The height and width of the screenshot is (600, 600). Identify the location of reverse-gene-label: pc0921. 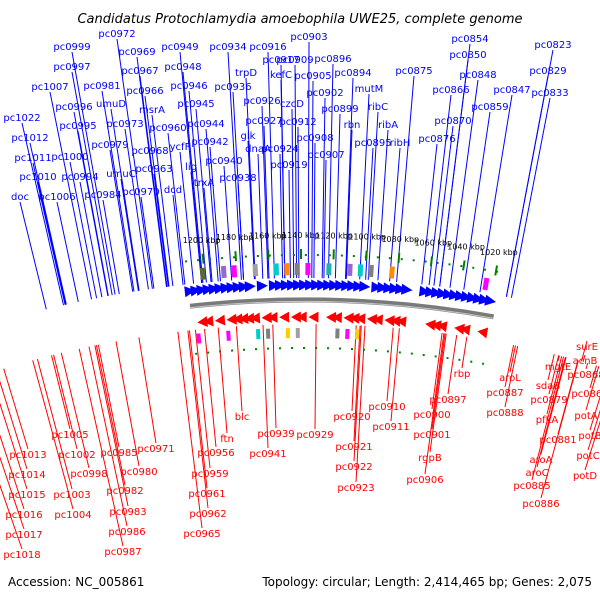
(353, 447).